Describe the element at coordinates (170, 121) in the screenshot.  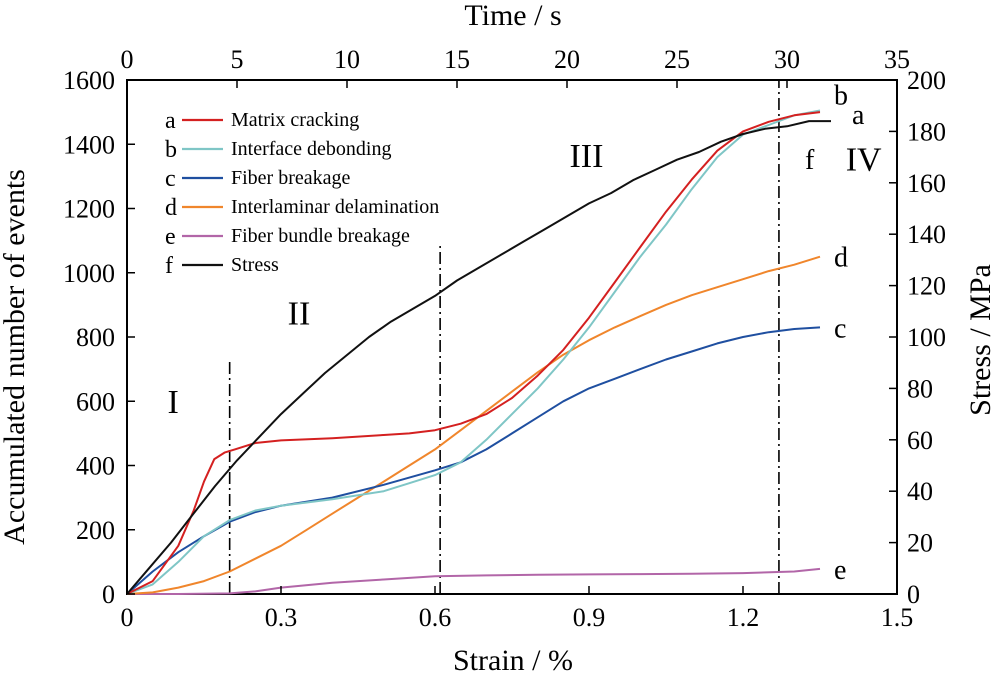
I see `legend-key-a: a` at that location.